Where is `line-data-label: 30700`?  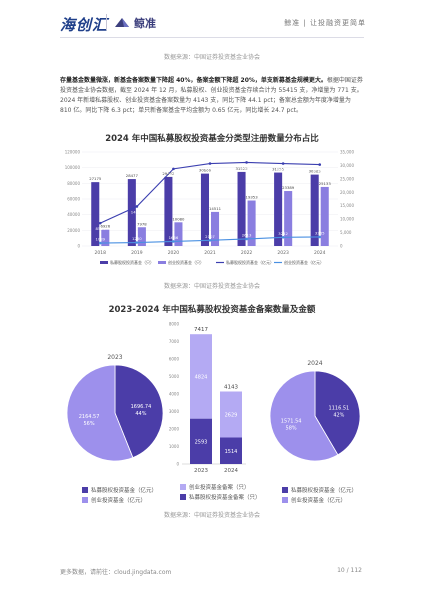 line-data-label: 30700 is located at coordinates (283, 169).